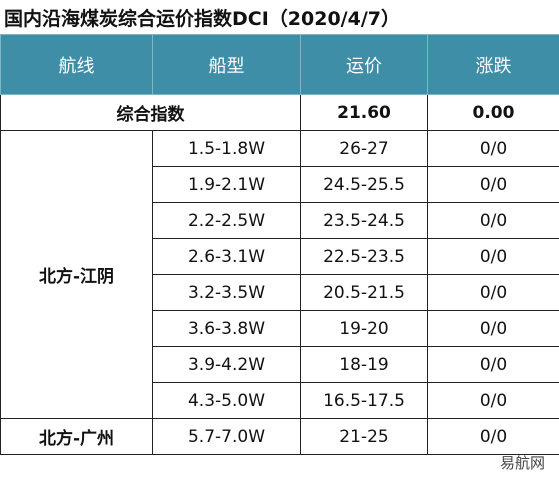 The width and height of the screenshot is (559, 477). What do you see at coordinates (76, 64) in the screenshot?
I see `header-cell: 航线` at bounding box center [76, 64].